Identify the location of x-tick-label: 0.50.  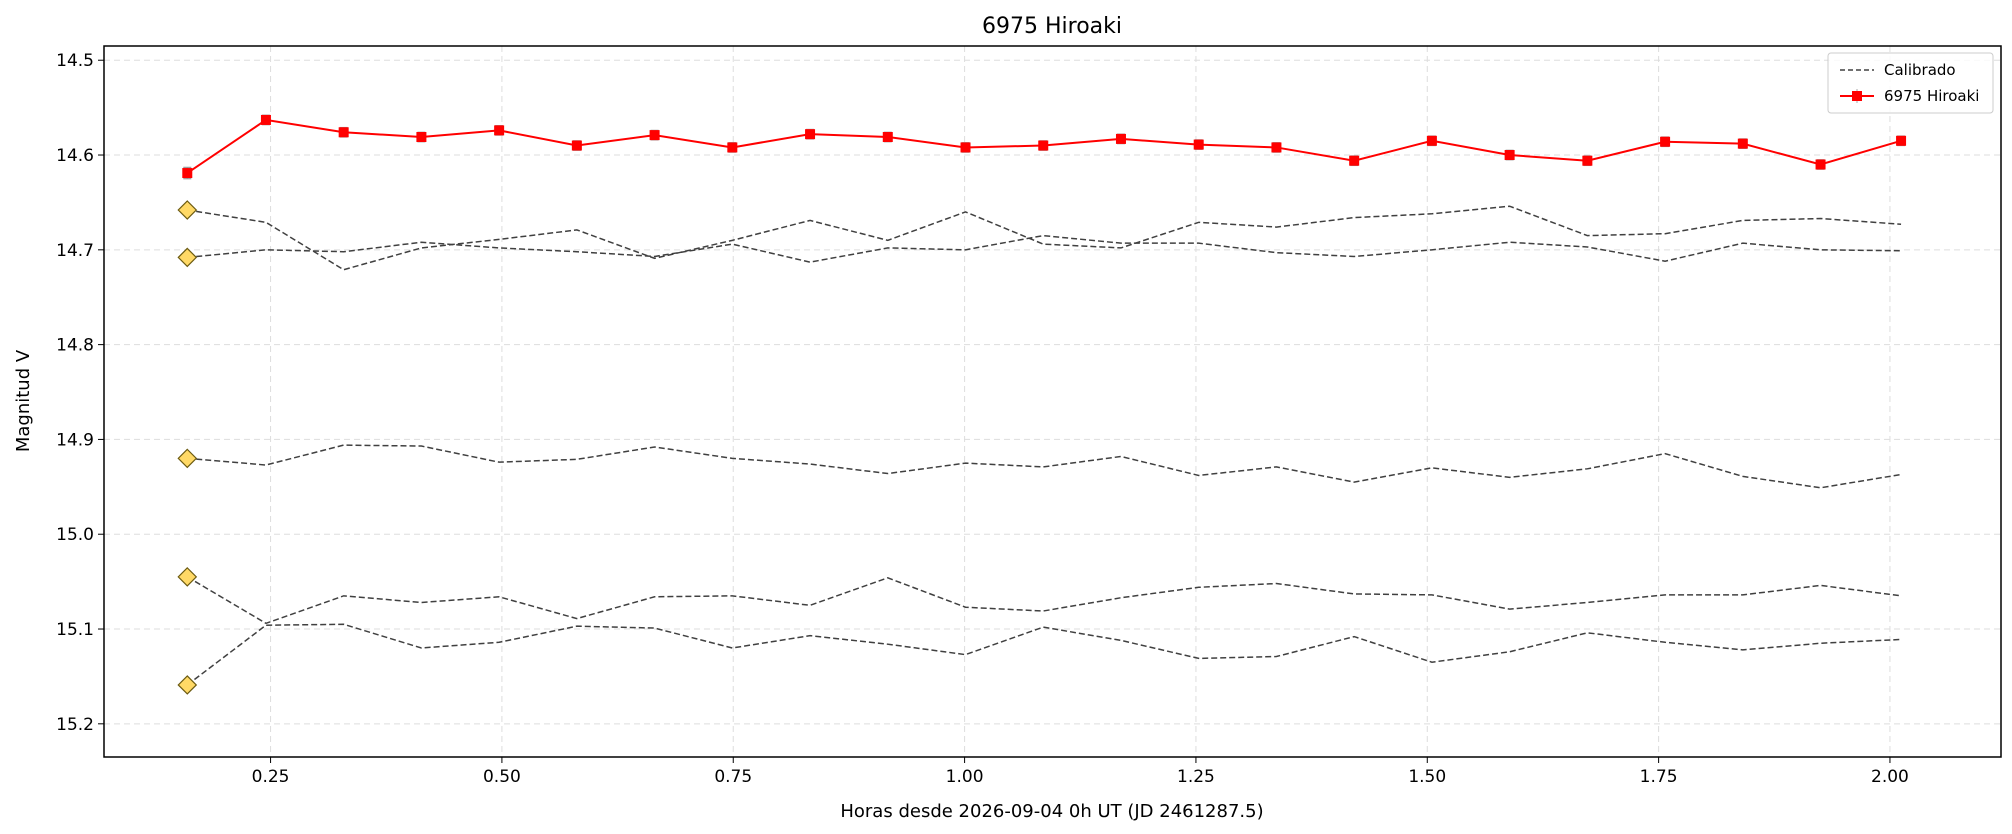
(502, 777).